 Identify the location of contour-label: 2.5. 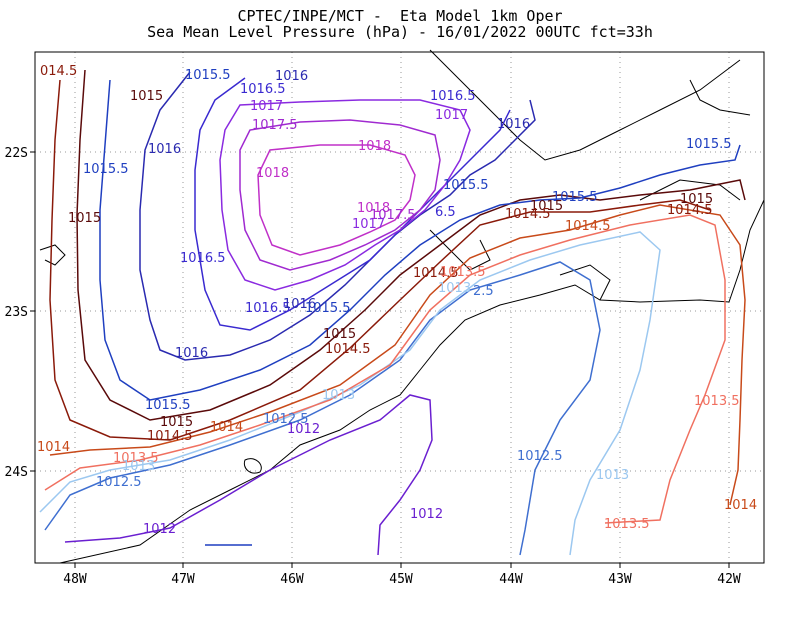
(483, 291).